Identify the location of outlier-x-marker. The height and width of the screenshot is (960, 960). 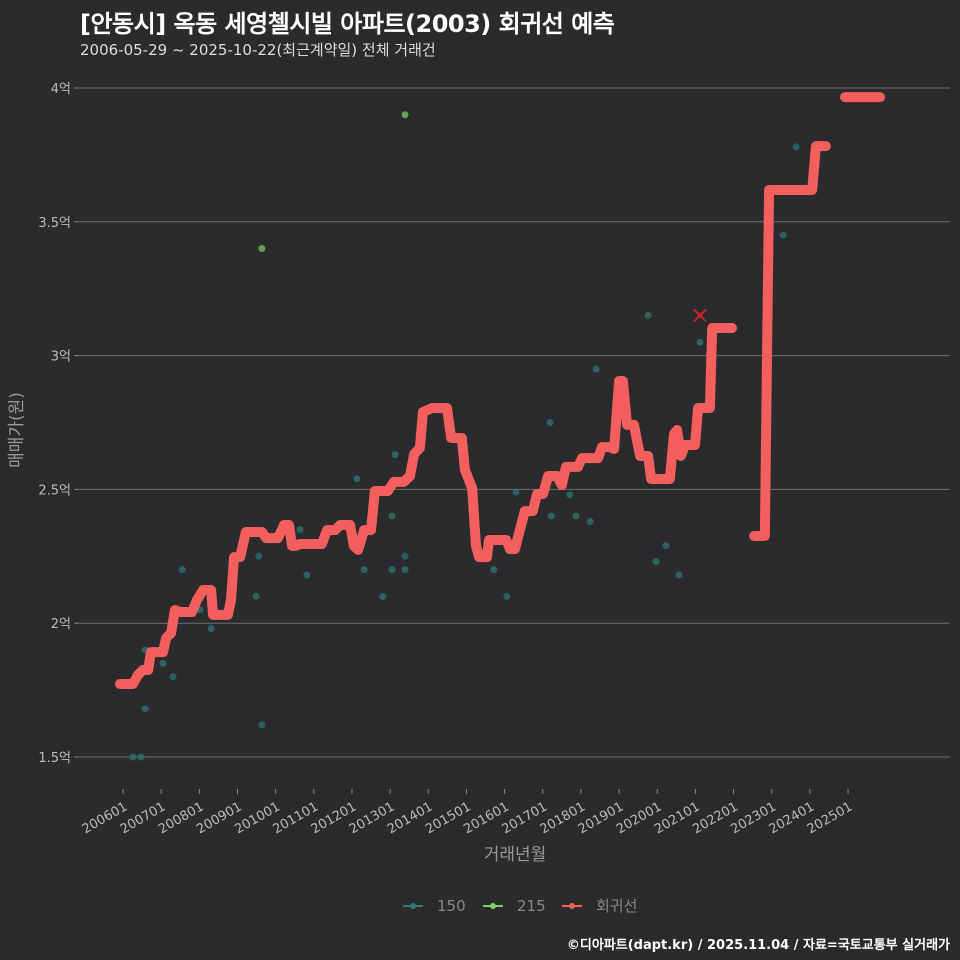
(700, 315).